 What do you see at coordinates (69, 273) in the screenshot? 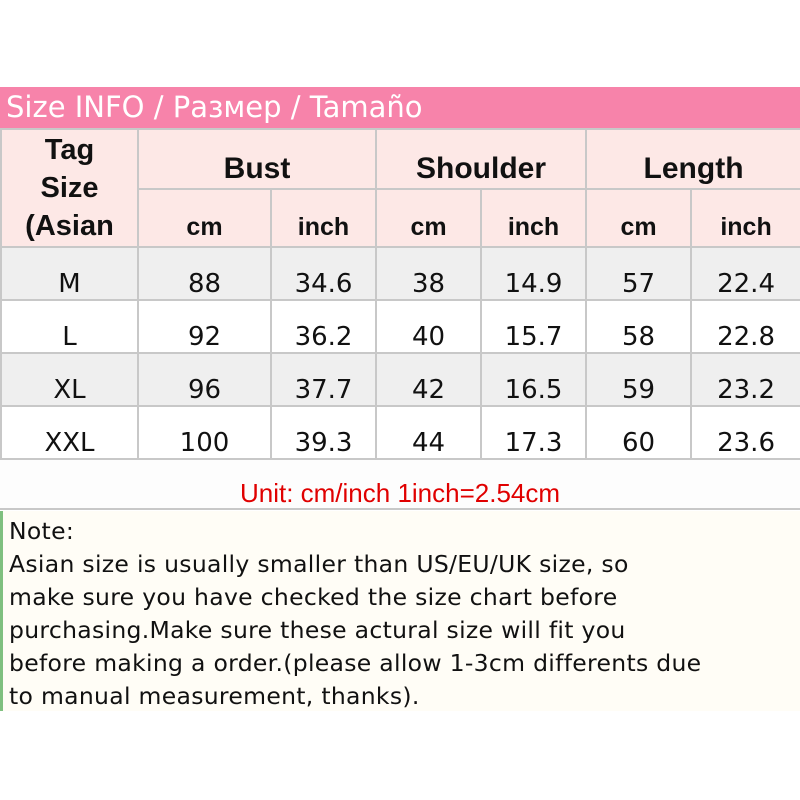
I see `size-cell: M` at bounding box center [69, 273].